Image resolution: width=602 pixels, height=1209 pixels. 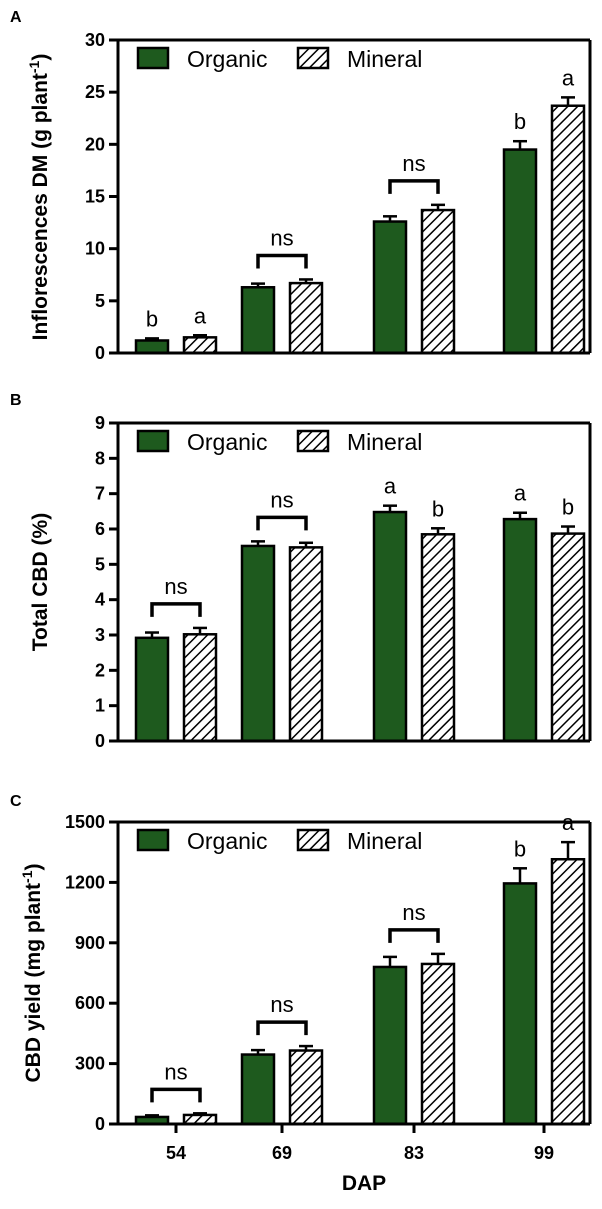 I want to click on significance-letter-mineral-54: a, so click(x=200, y=315).